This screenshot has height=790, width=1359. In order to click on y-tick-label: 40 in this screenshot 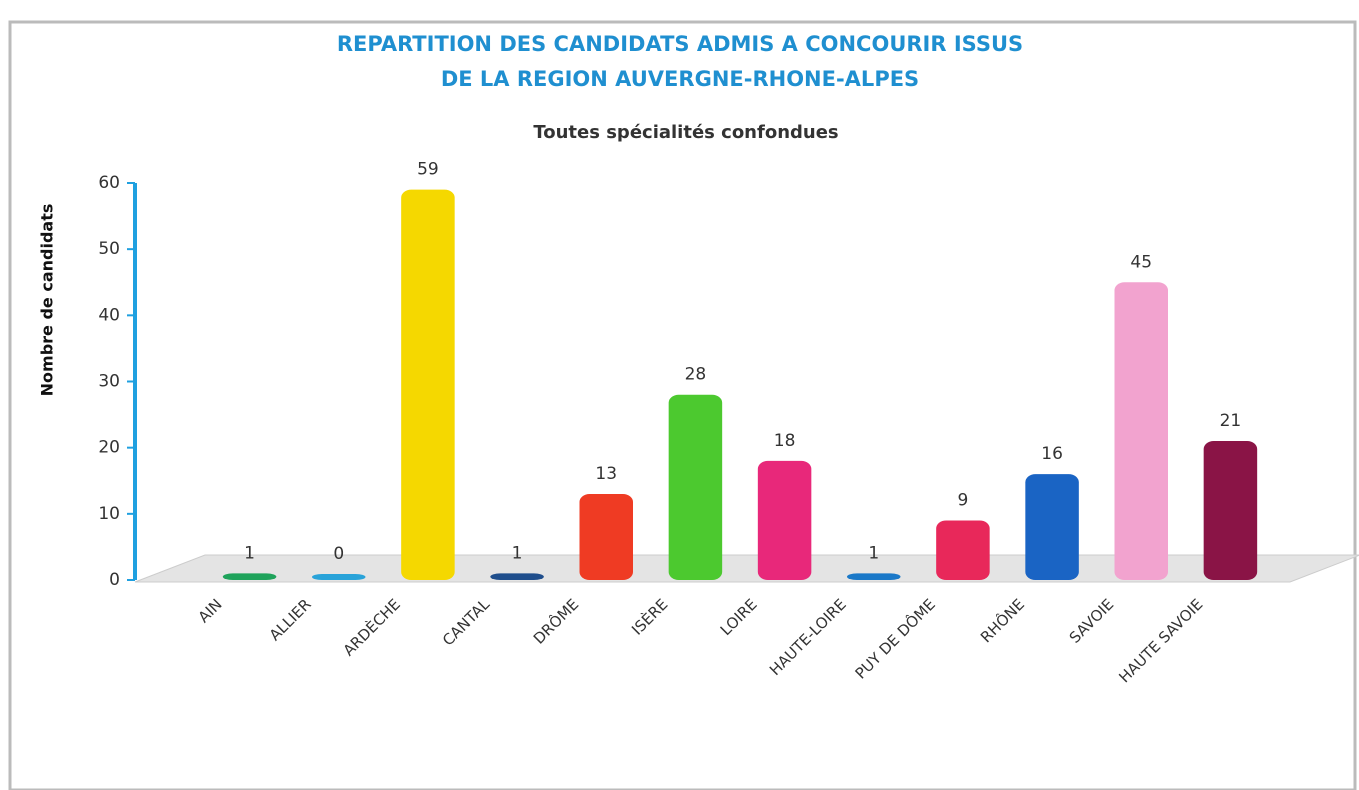, I will do `click(109, 315)`.